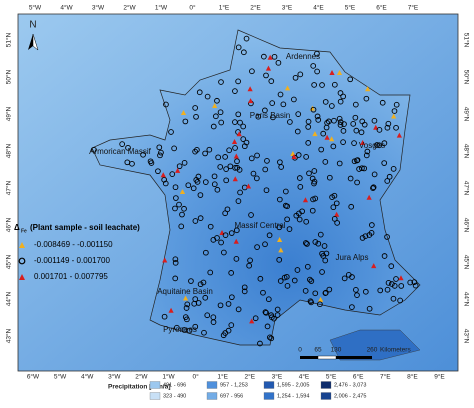 The image size is (474, 408). Describe the element at coordinates (9, 335) in the screenshot. I see `lat-label: 43°N` at that location.